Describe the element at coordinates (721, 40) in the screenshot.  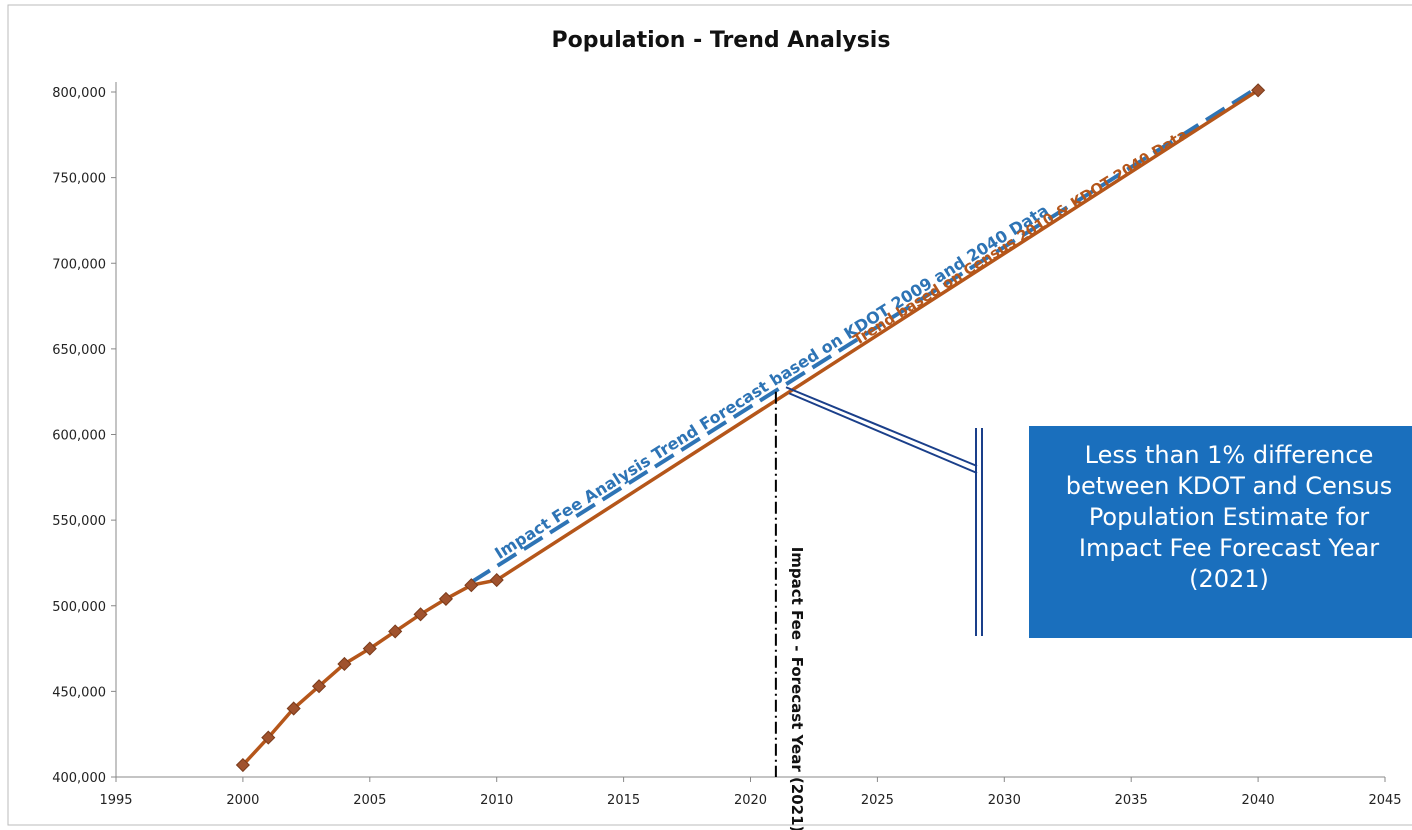
I see `chart-title: Population - Trend Analysis` at that location.